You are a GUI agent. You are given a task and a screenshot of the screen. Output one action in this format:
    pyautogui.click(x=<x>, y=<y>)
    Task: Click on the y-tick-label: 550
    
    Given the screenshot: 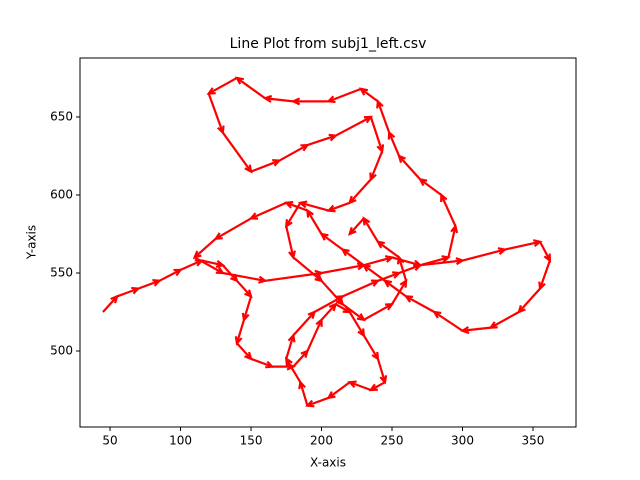 What is the action you would take?
    pyautogui.click(x=61, y=273)
    